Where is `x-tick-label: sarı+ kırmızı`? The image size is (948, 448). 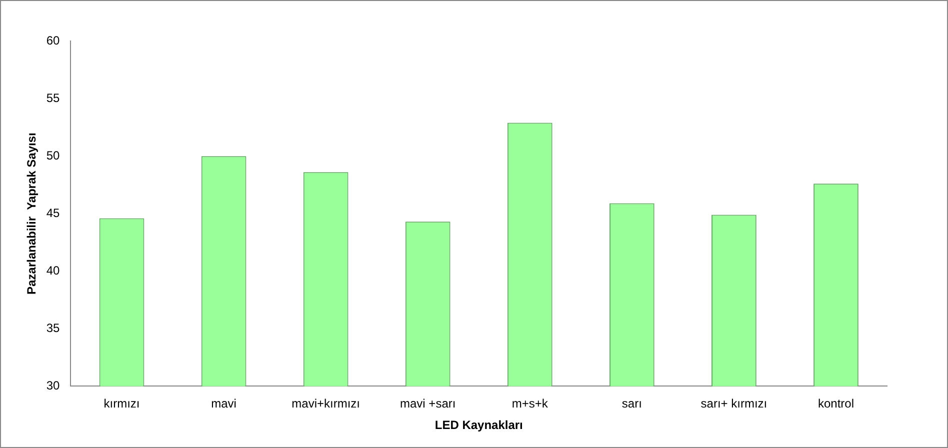 x-tick-label: sarı+ kırmızı is located at coordinates (734, 403).